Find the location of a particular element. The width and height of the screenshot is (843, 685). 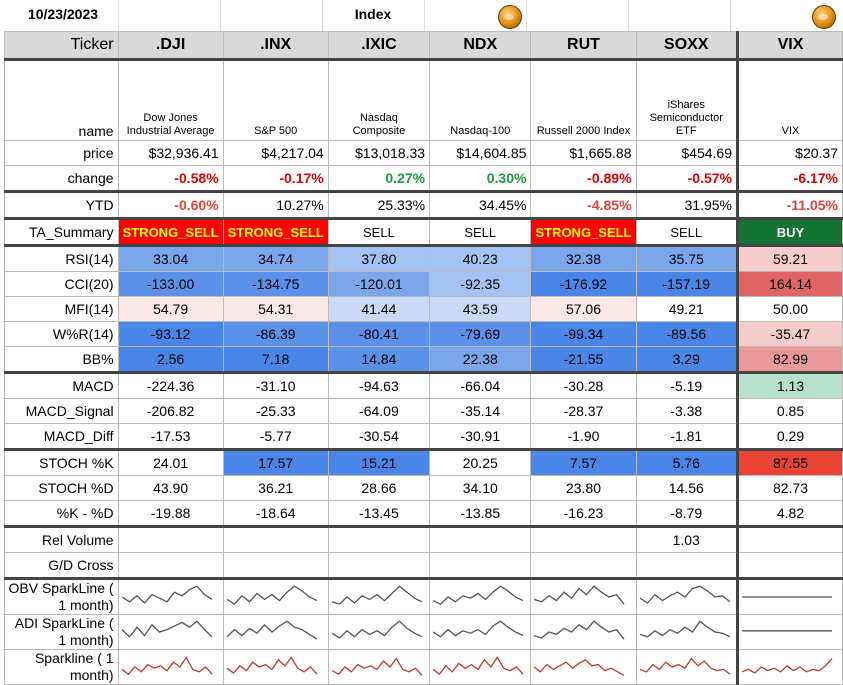

cell-macd_signal: -206.82 is located at coordinates (170, 411).